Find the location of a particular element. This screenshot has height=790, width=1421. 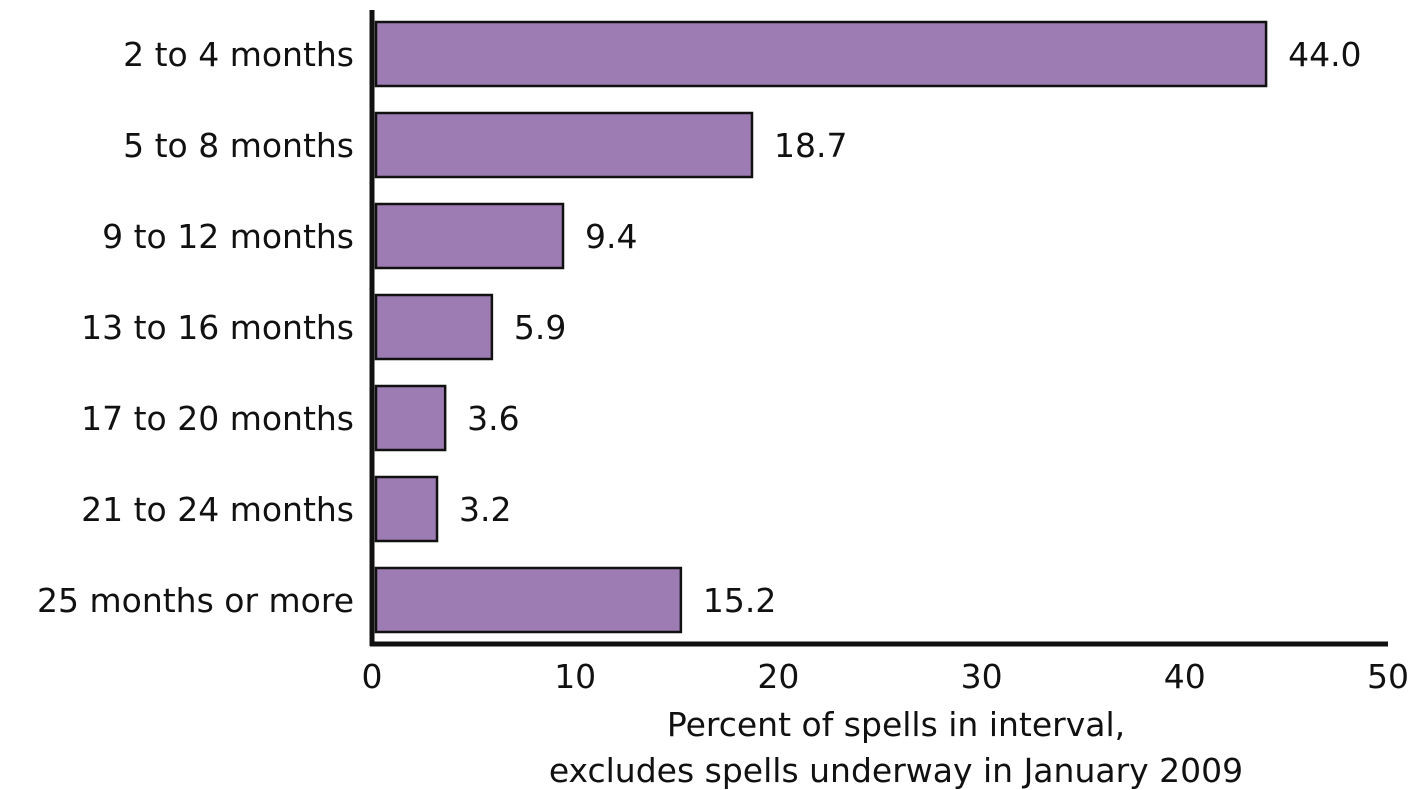

category-label: 2 to 4 months is located at coordinates (238, 54).